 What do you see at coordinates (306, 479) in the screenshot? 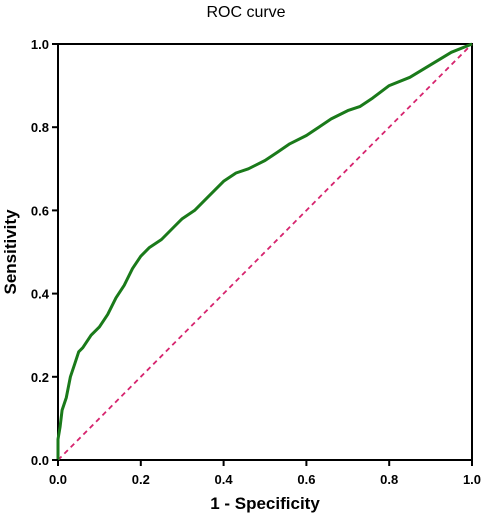
I see `x-tick-label: 0.6` at bounding box center [306, 479].